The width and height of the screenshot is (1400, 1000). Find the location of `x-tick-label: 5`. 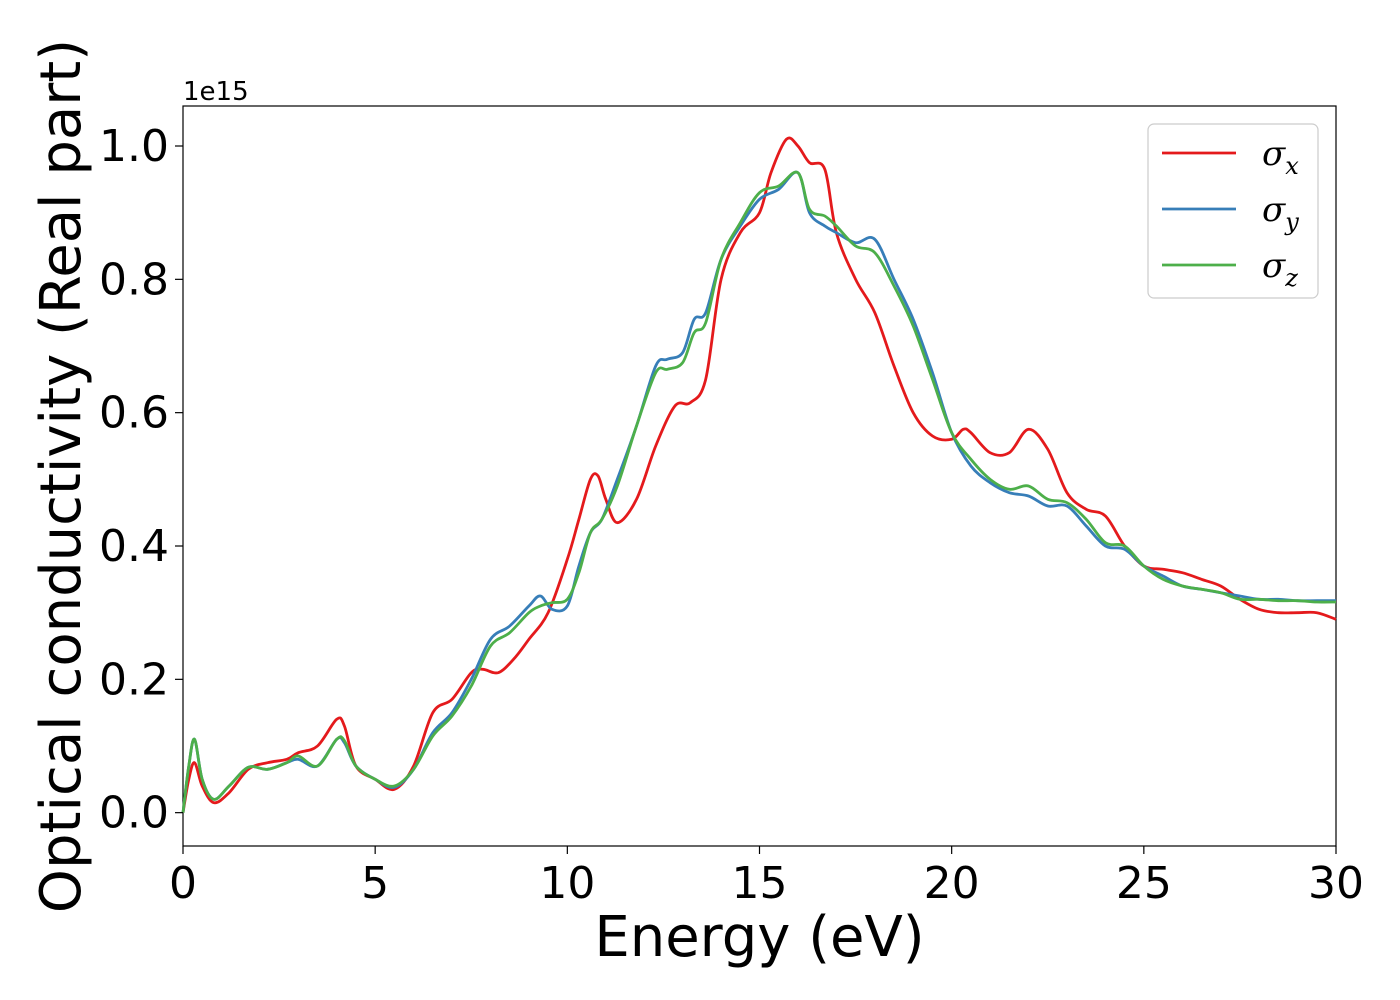

x-tick-label: 5 is located at coordinates (375, 883).